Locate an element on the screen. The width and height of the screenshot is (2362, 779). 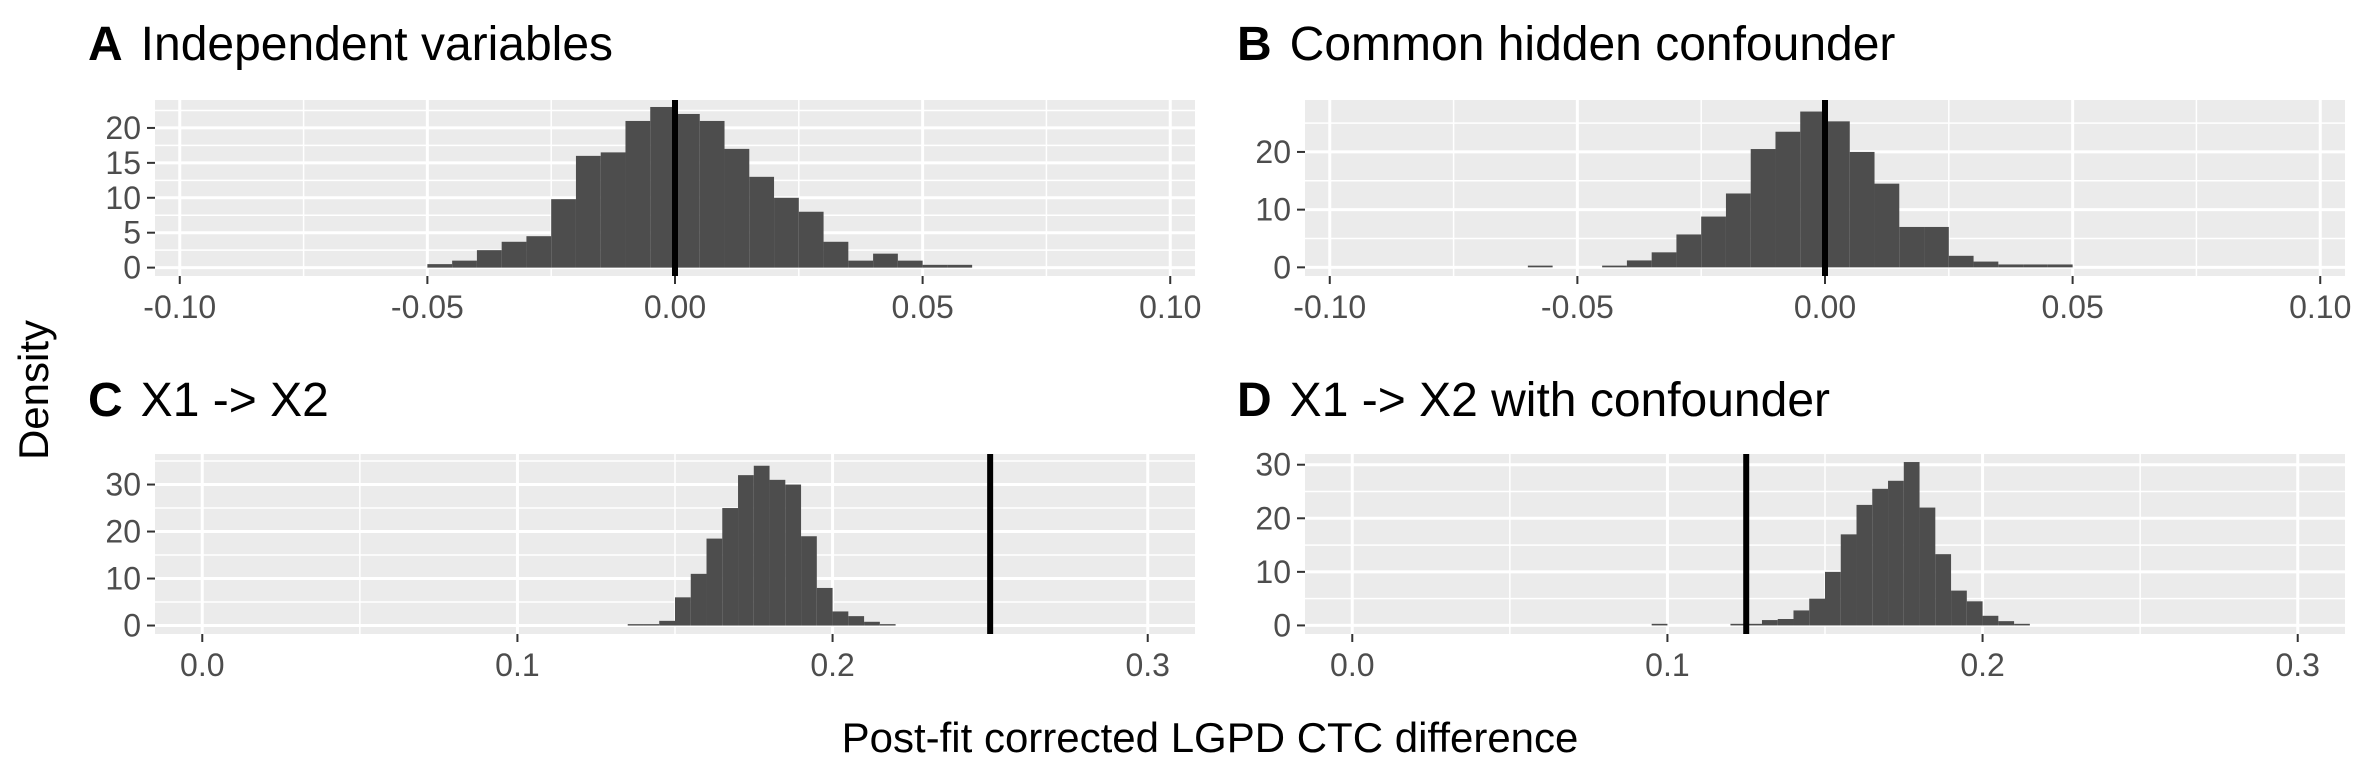
x-tick-label: 0.05 is located at coordinates (922, 307).